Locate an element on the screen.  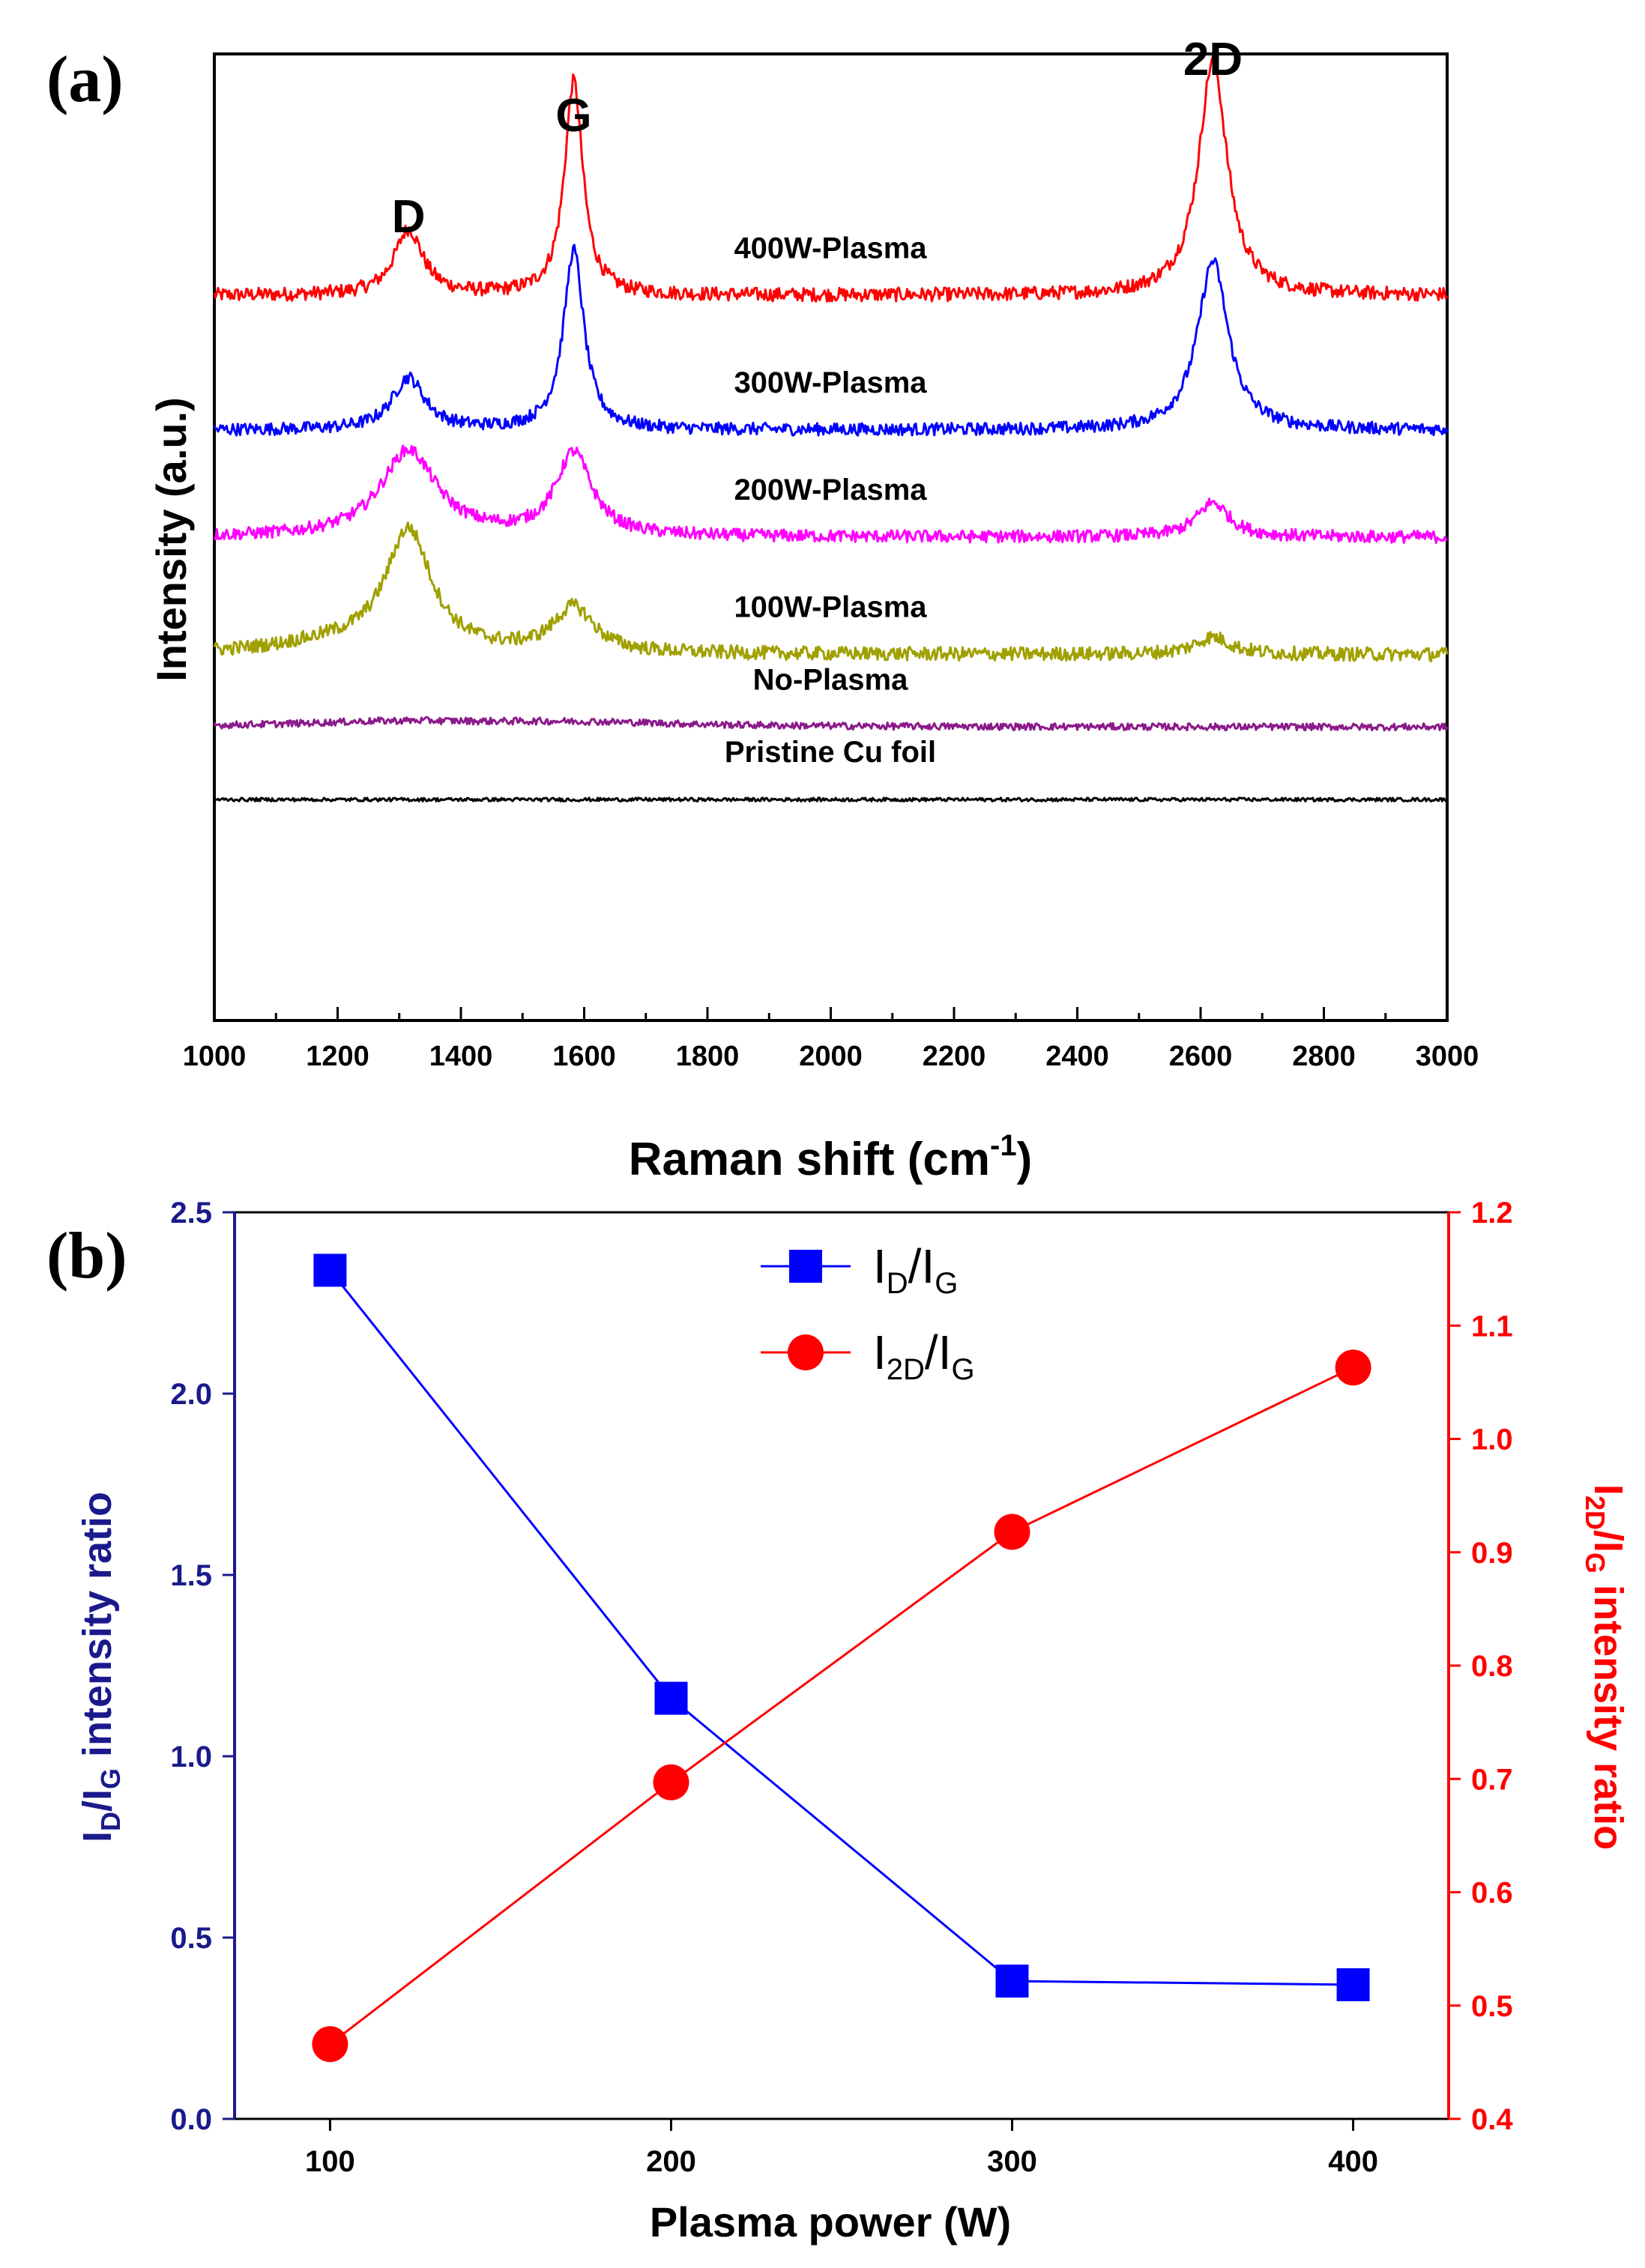
ratio-right-tick-label: 1.2 is located at coordinates (1492, 1213).